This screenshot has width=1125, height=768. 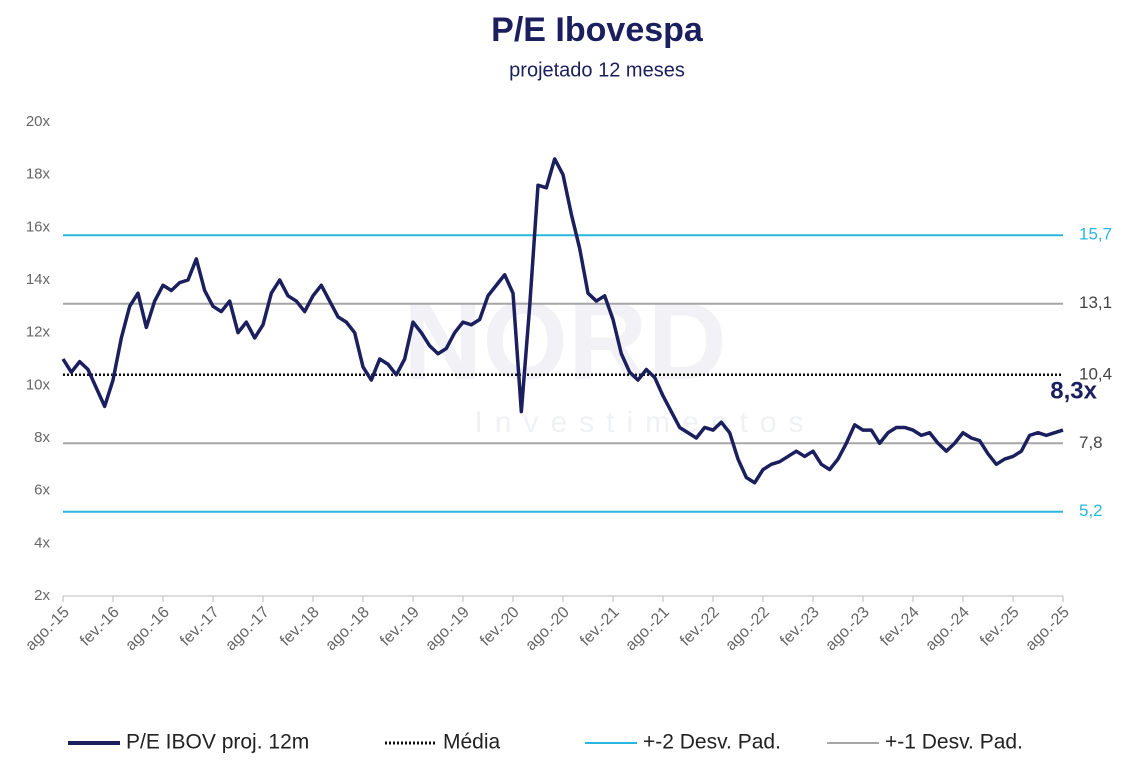 What do you see at coordinates (647, 629) in the screenshot?
I see `x-tick-label: ago.-21` at bounding box center [647, 629].